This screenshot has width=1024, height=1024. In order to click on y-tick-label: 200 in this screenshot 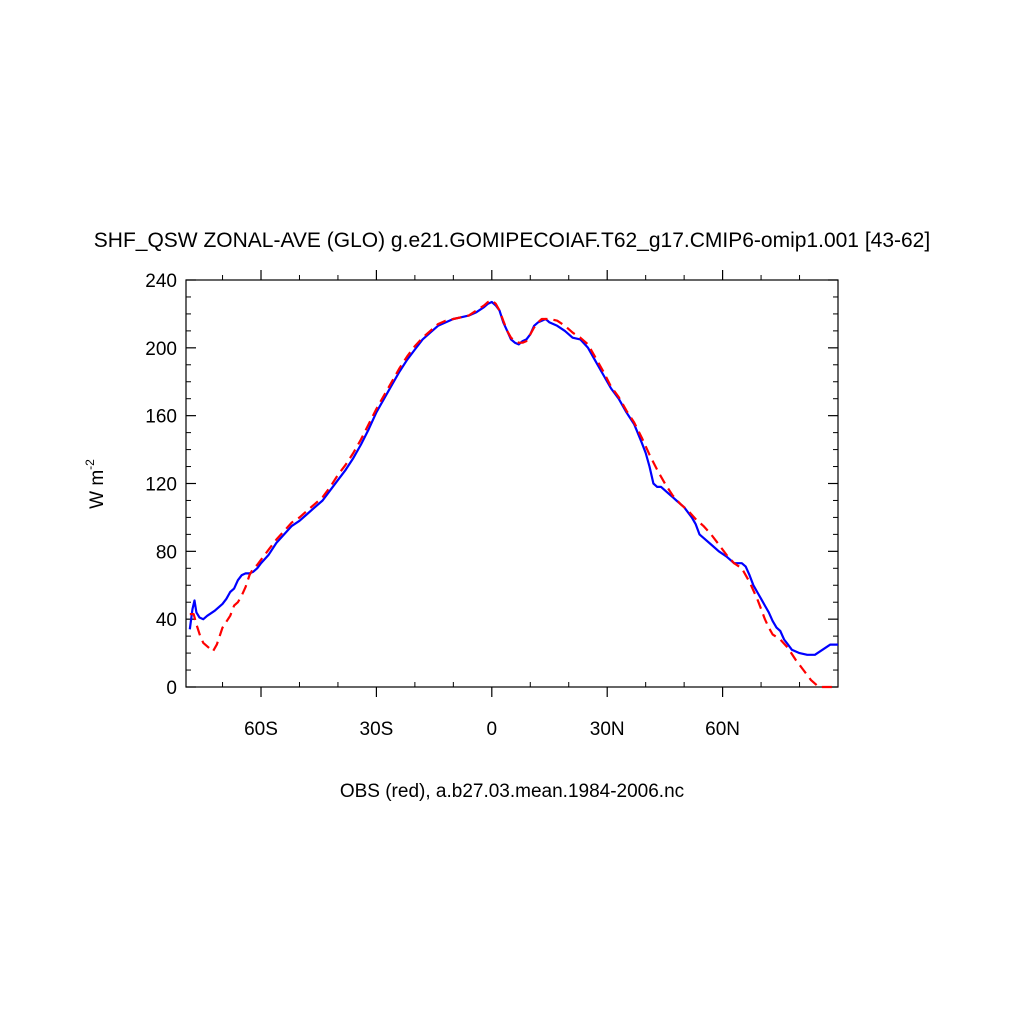, I will do `click(161, 349)`.